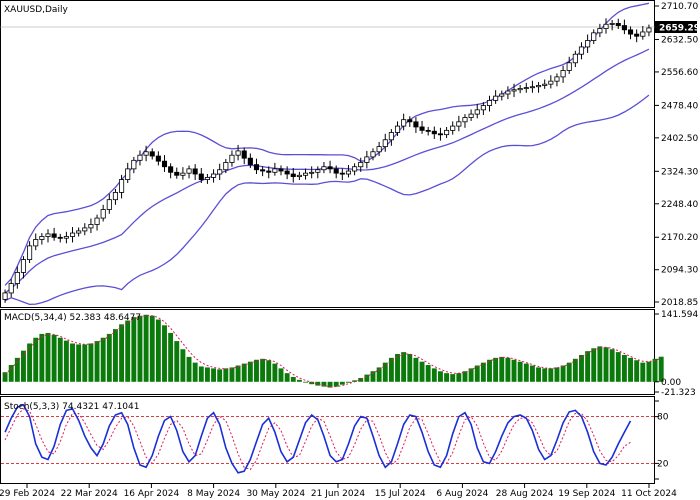  I want to click on x-tick-label: 8 May 2024, so click(213, 494).